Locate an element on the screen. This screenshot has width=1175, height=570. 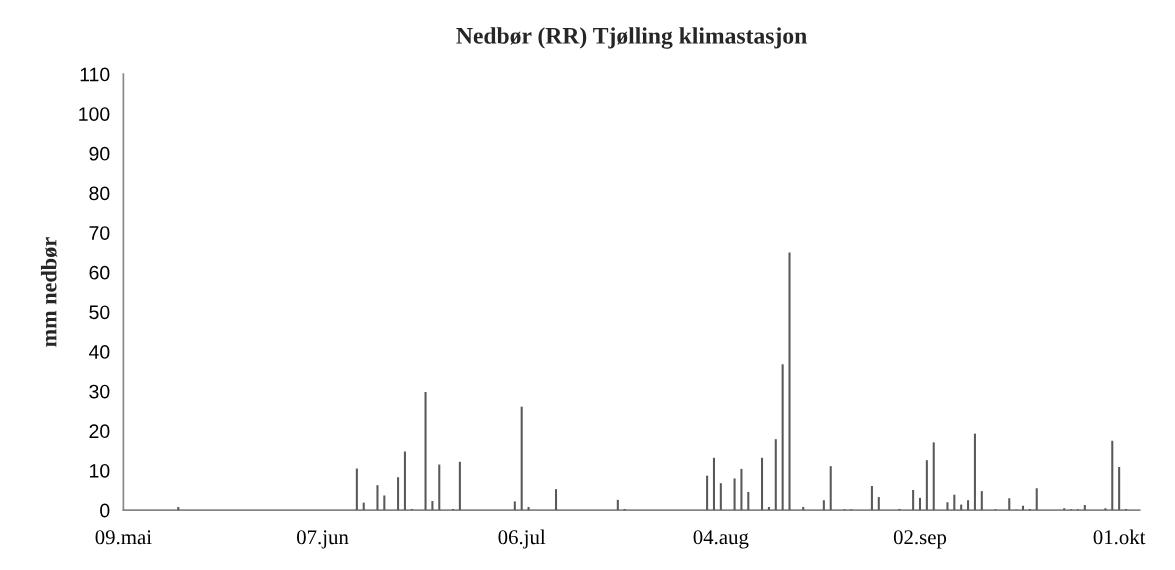
x-tick-label: 02.sep is located at coordinates (920, 539).